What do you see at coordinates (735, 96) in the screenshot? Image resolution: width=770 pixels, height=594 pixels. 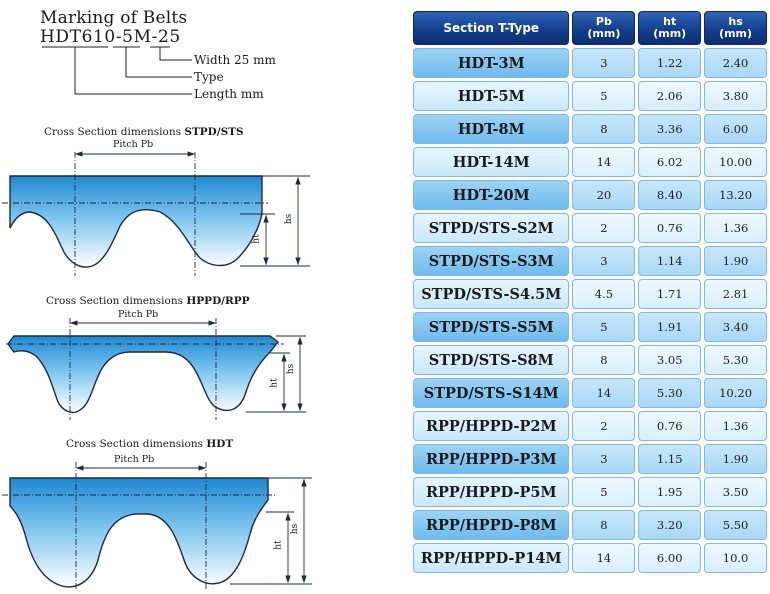 I see `cell-hs: 3.80` at bounding box center [735, 96].